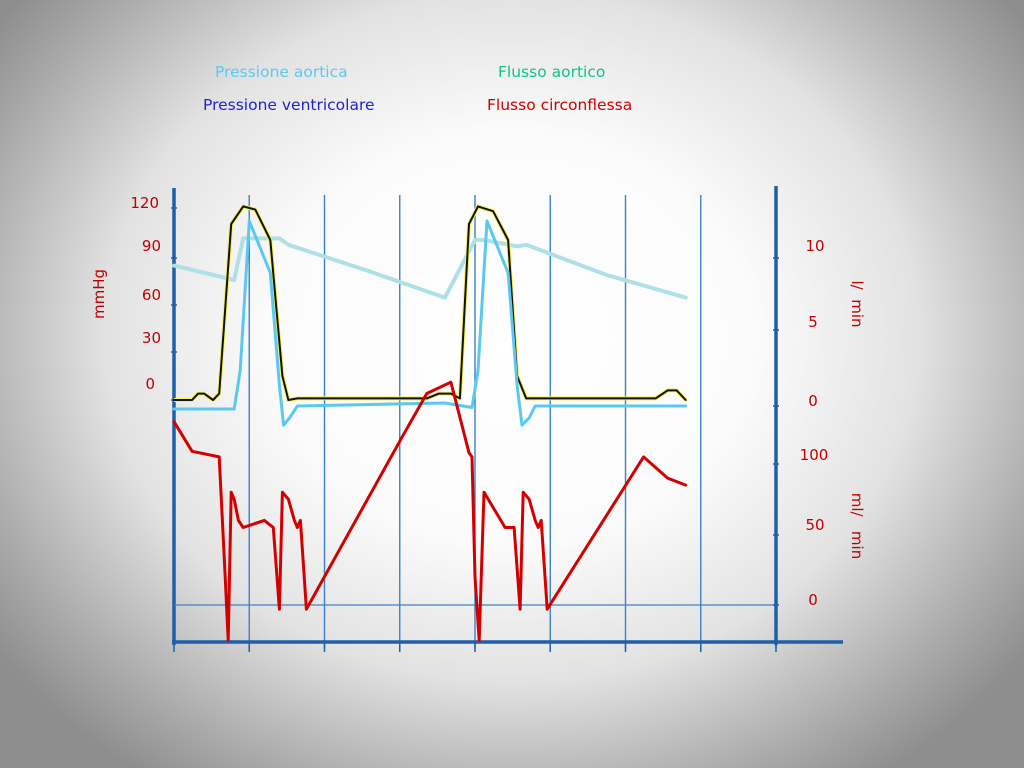 Image resolution: width=1024 pixels, height=768 pixels. I want to click on right-upper-axis-ticklabels: 10 5 0 l/ min, so click(835, 323).